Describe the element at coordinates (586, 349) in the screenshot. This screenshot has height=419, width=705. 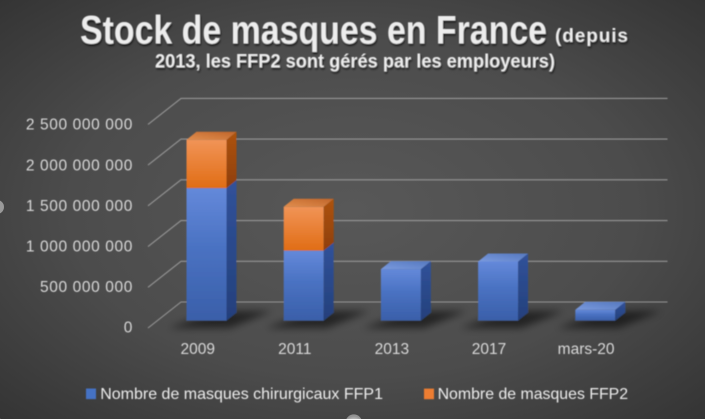
I see `svg-text: mars-20` at that location.